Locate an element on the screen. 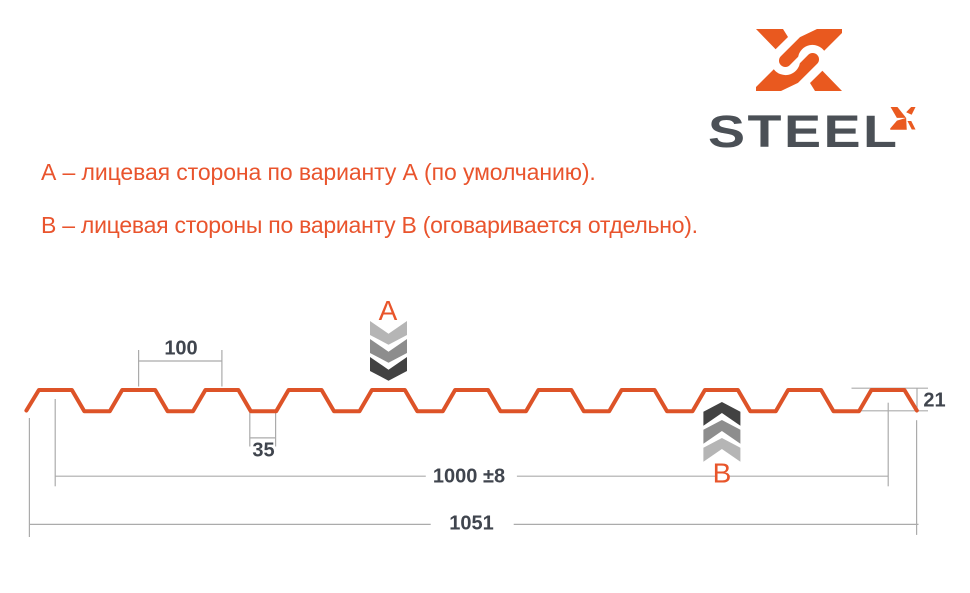  svg-text: 100 is located at coordinates (180, 349).